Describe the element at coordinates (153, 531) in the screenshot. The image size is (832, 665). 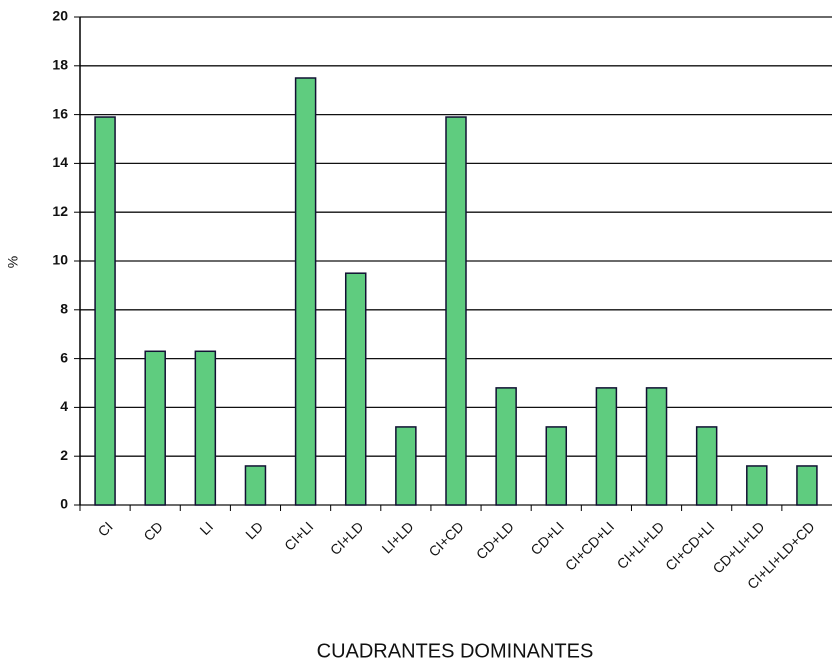
I see `x-tick-label: CD` at that location.